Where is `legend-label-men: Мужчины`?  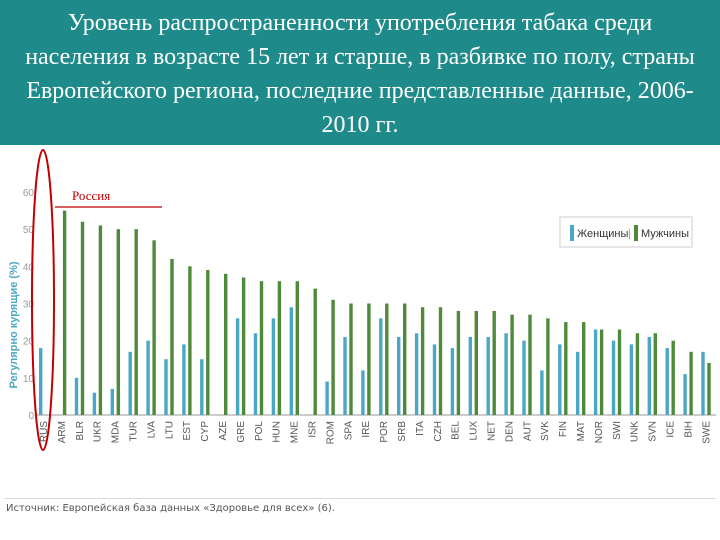 legend-label-men: Мужчины is located at coordinates (665, 234).